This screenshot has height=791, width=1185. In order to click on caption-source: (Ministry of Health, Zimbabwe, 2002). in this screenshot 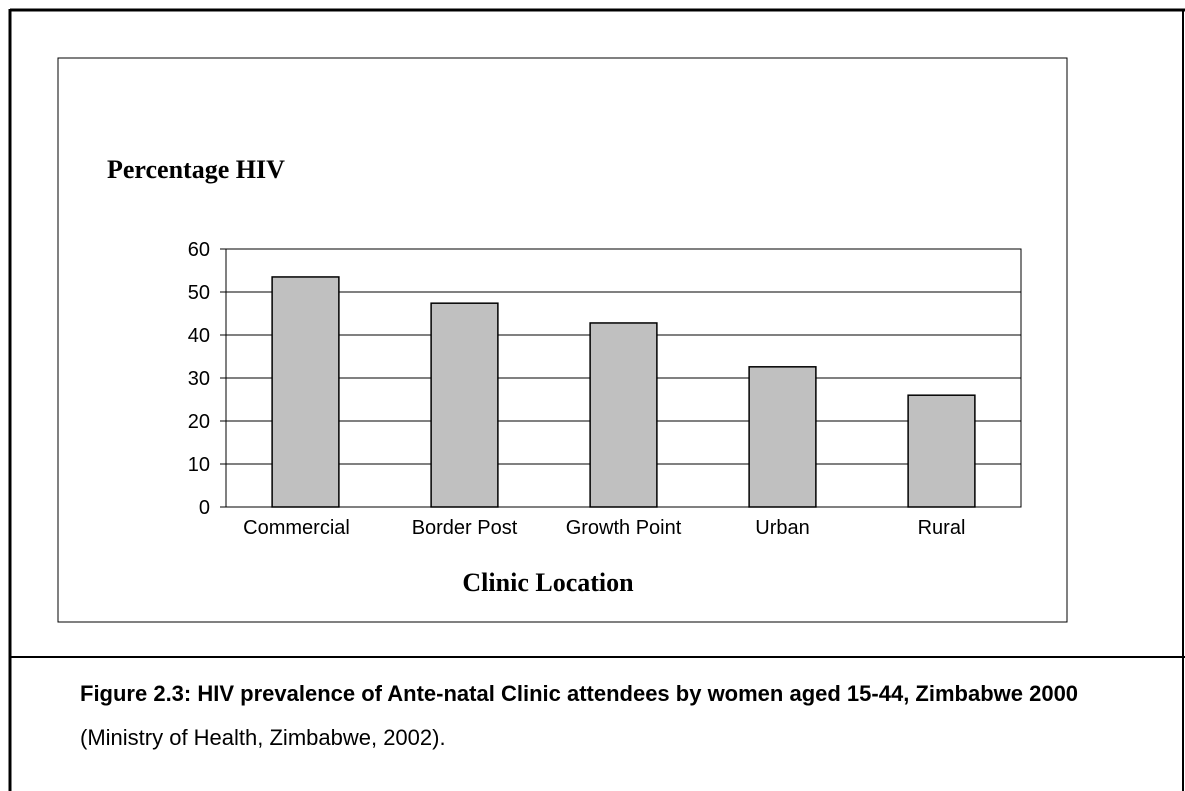, I will do `click(263, 737)`.